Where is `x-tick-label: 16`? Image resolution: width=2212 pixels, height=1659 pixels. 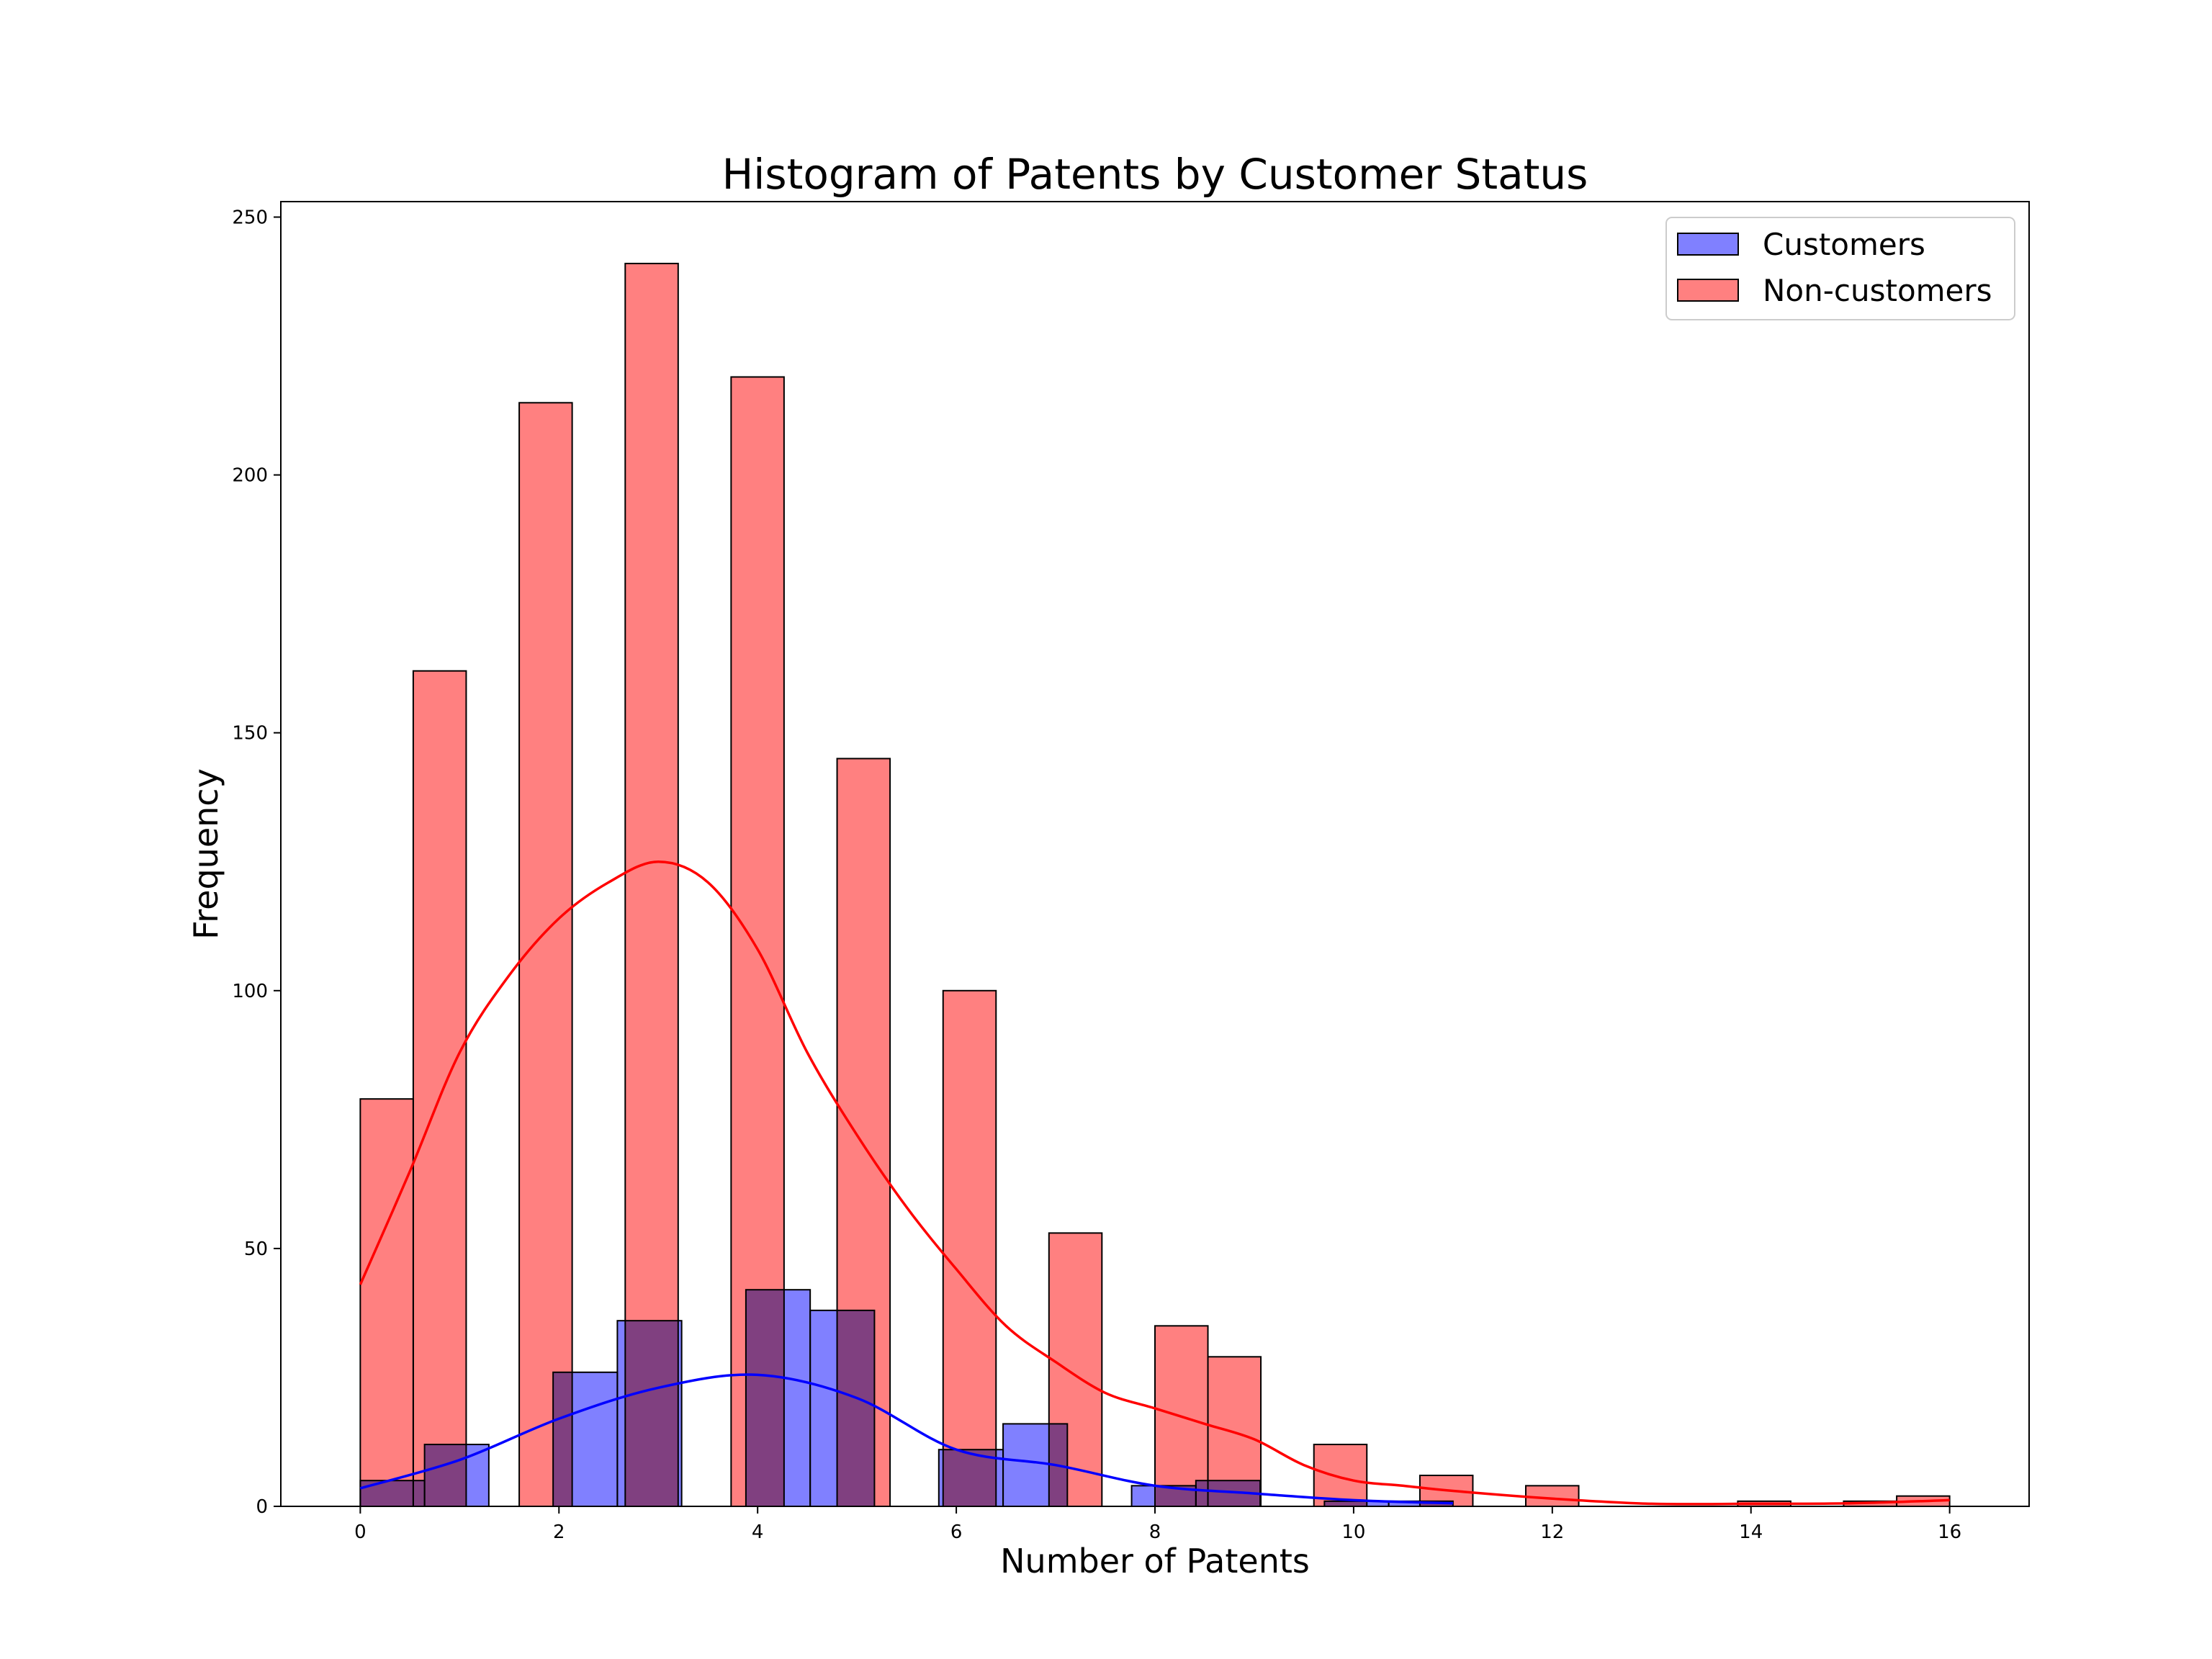
x-tick-label: 16 is located at coordinates (1950, 1532).